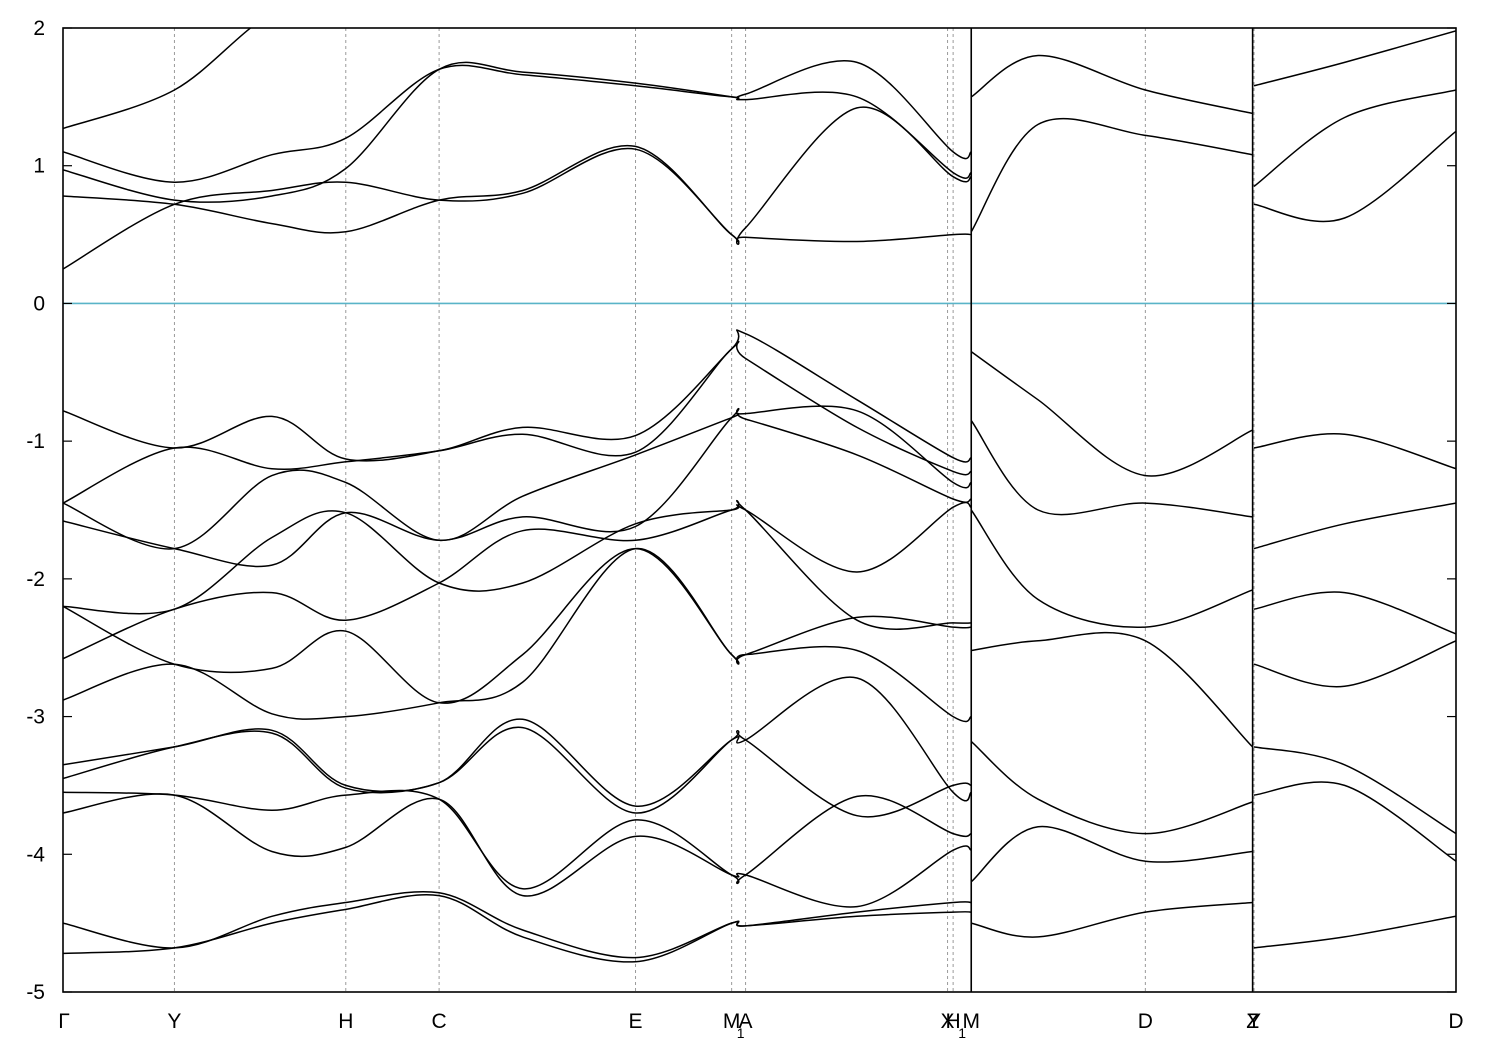 The width and height of the screenshot is (1500, 1050). I want to click on kpoint-label: Γ, so click(64, 1021).